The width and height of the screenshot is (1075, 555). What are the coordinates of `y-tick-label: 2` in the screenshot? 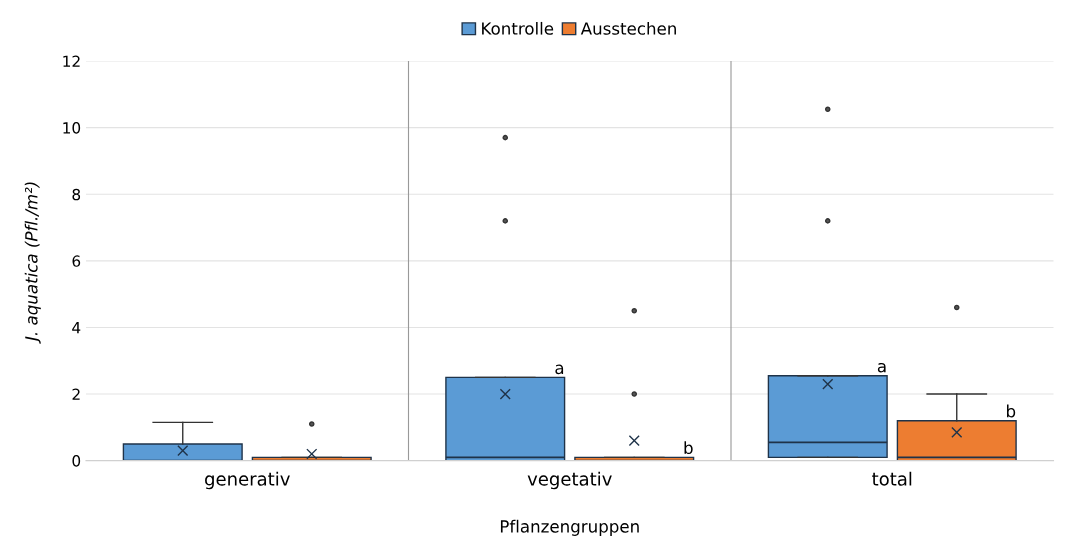 It's located at (76, 394).